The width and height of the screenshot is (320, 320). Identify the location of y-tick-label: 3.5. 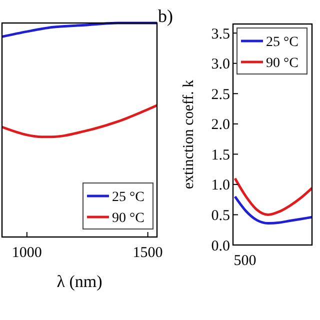
(220, 34).